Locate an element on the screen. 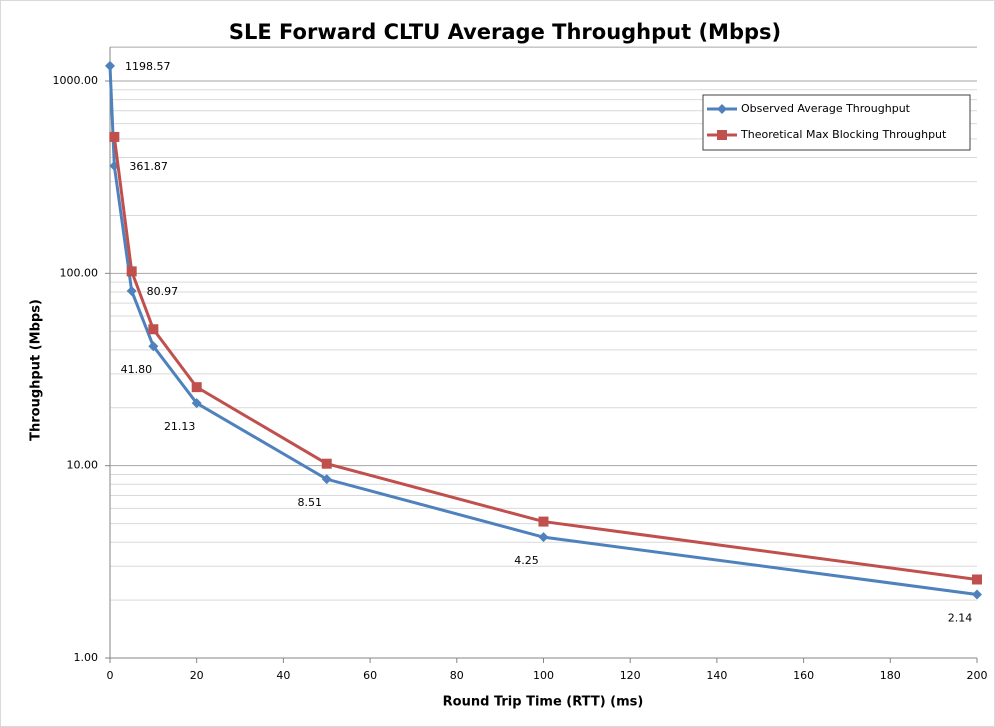 This screenshot has height=727, width=995. y-tick-label: 100.00 is located at coordinates (79, 272).